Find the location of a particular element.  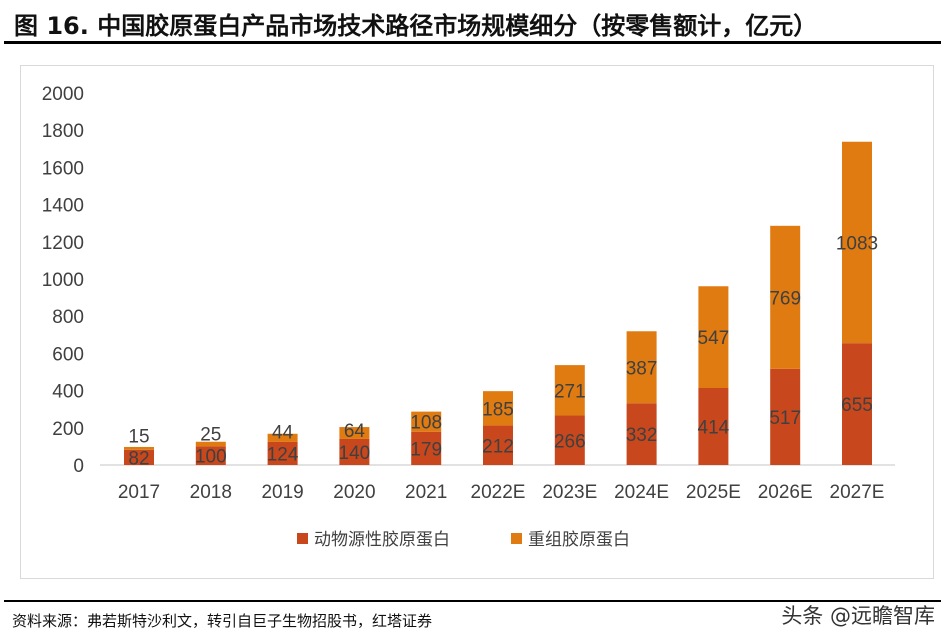

watermark: 头条 @远瞻智库 is located at coordinates (858, 616).